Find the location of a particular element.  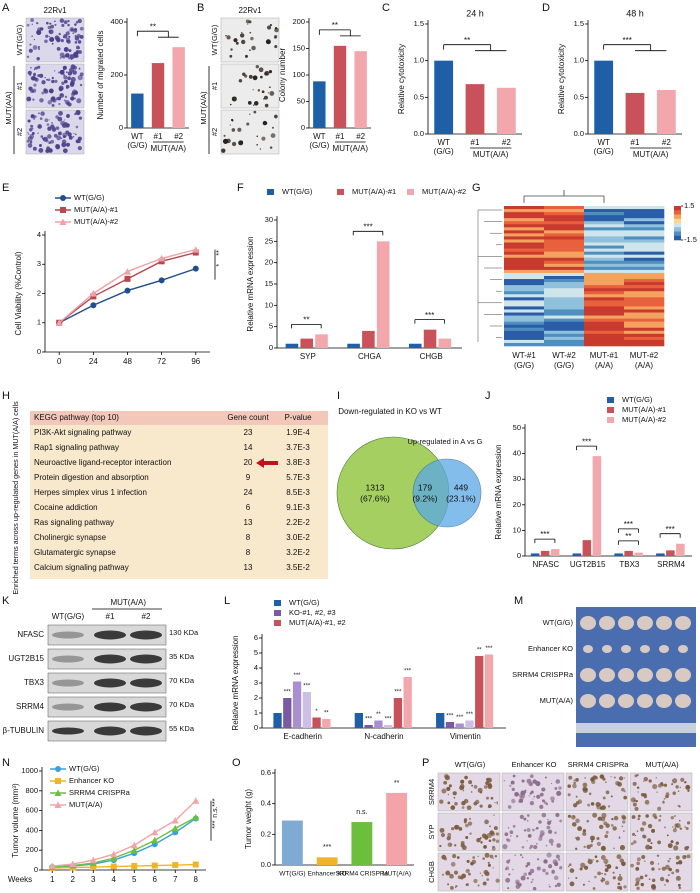

table-body-bg is located at coordinates (179, 502).